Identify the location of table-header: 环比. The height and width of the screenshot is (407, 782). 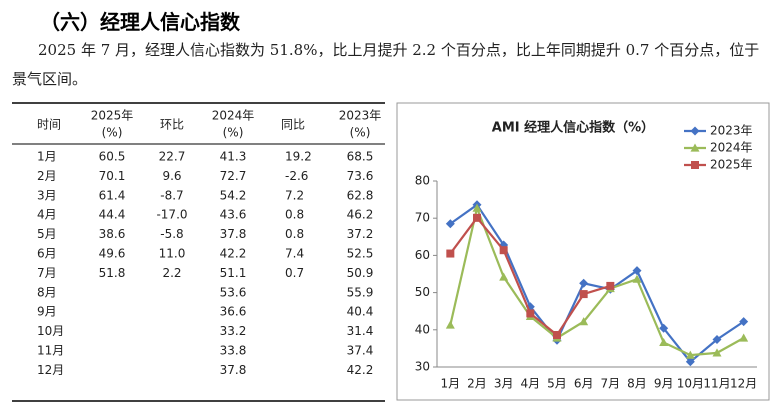
(172, 125).